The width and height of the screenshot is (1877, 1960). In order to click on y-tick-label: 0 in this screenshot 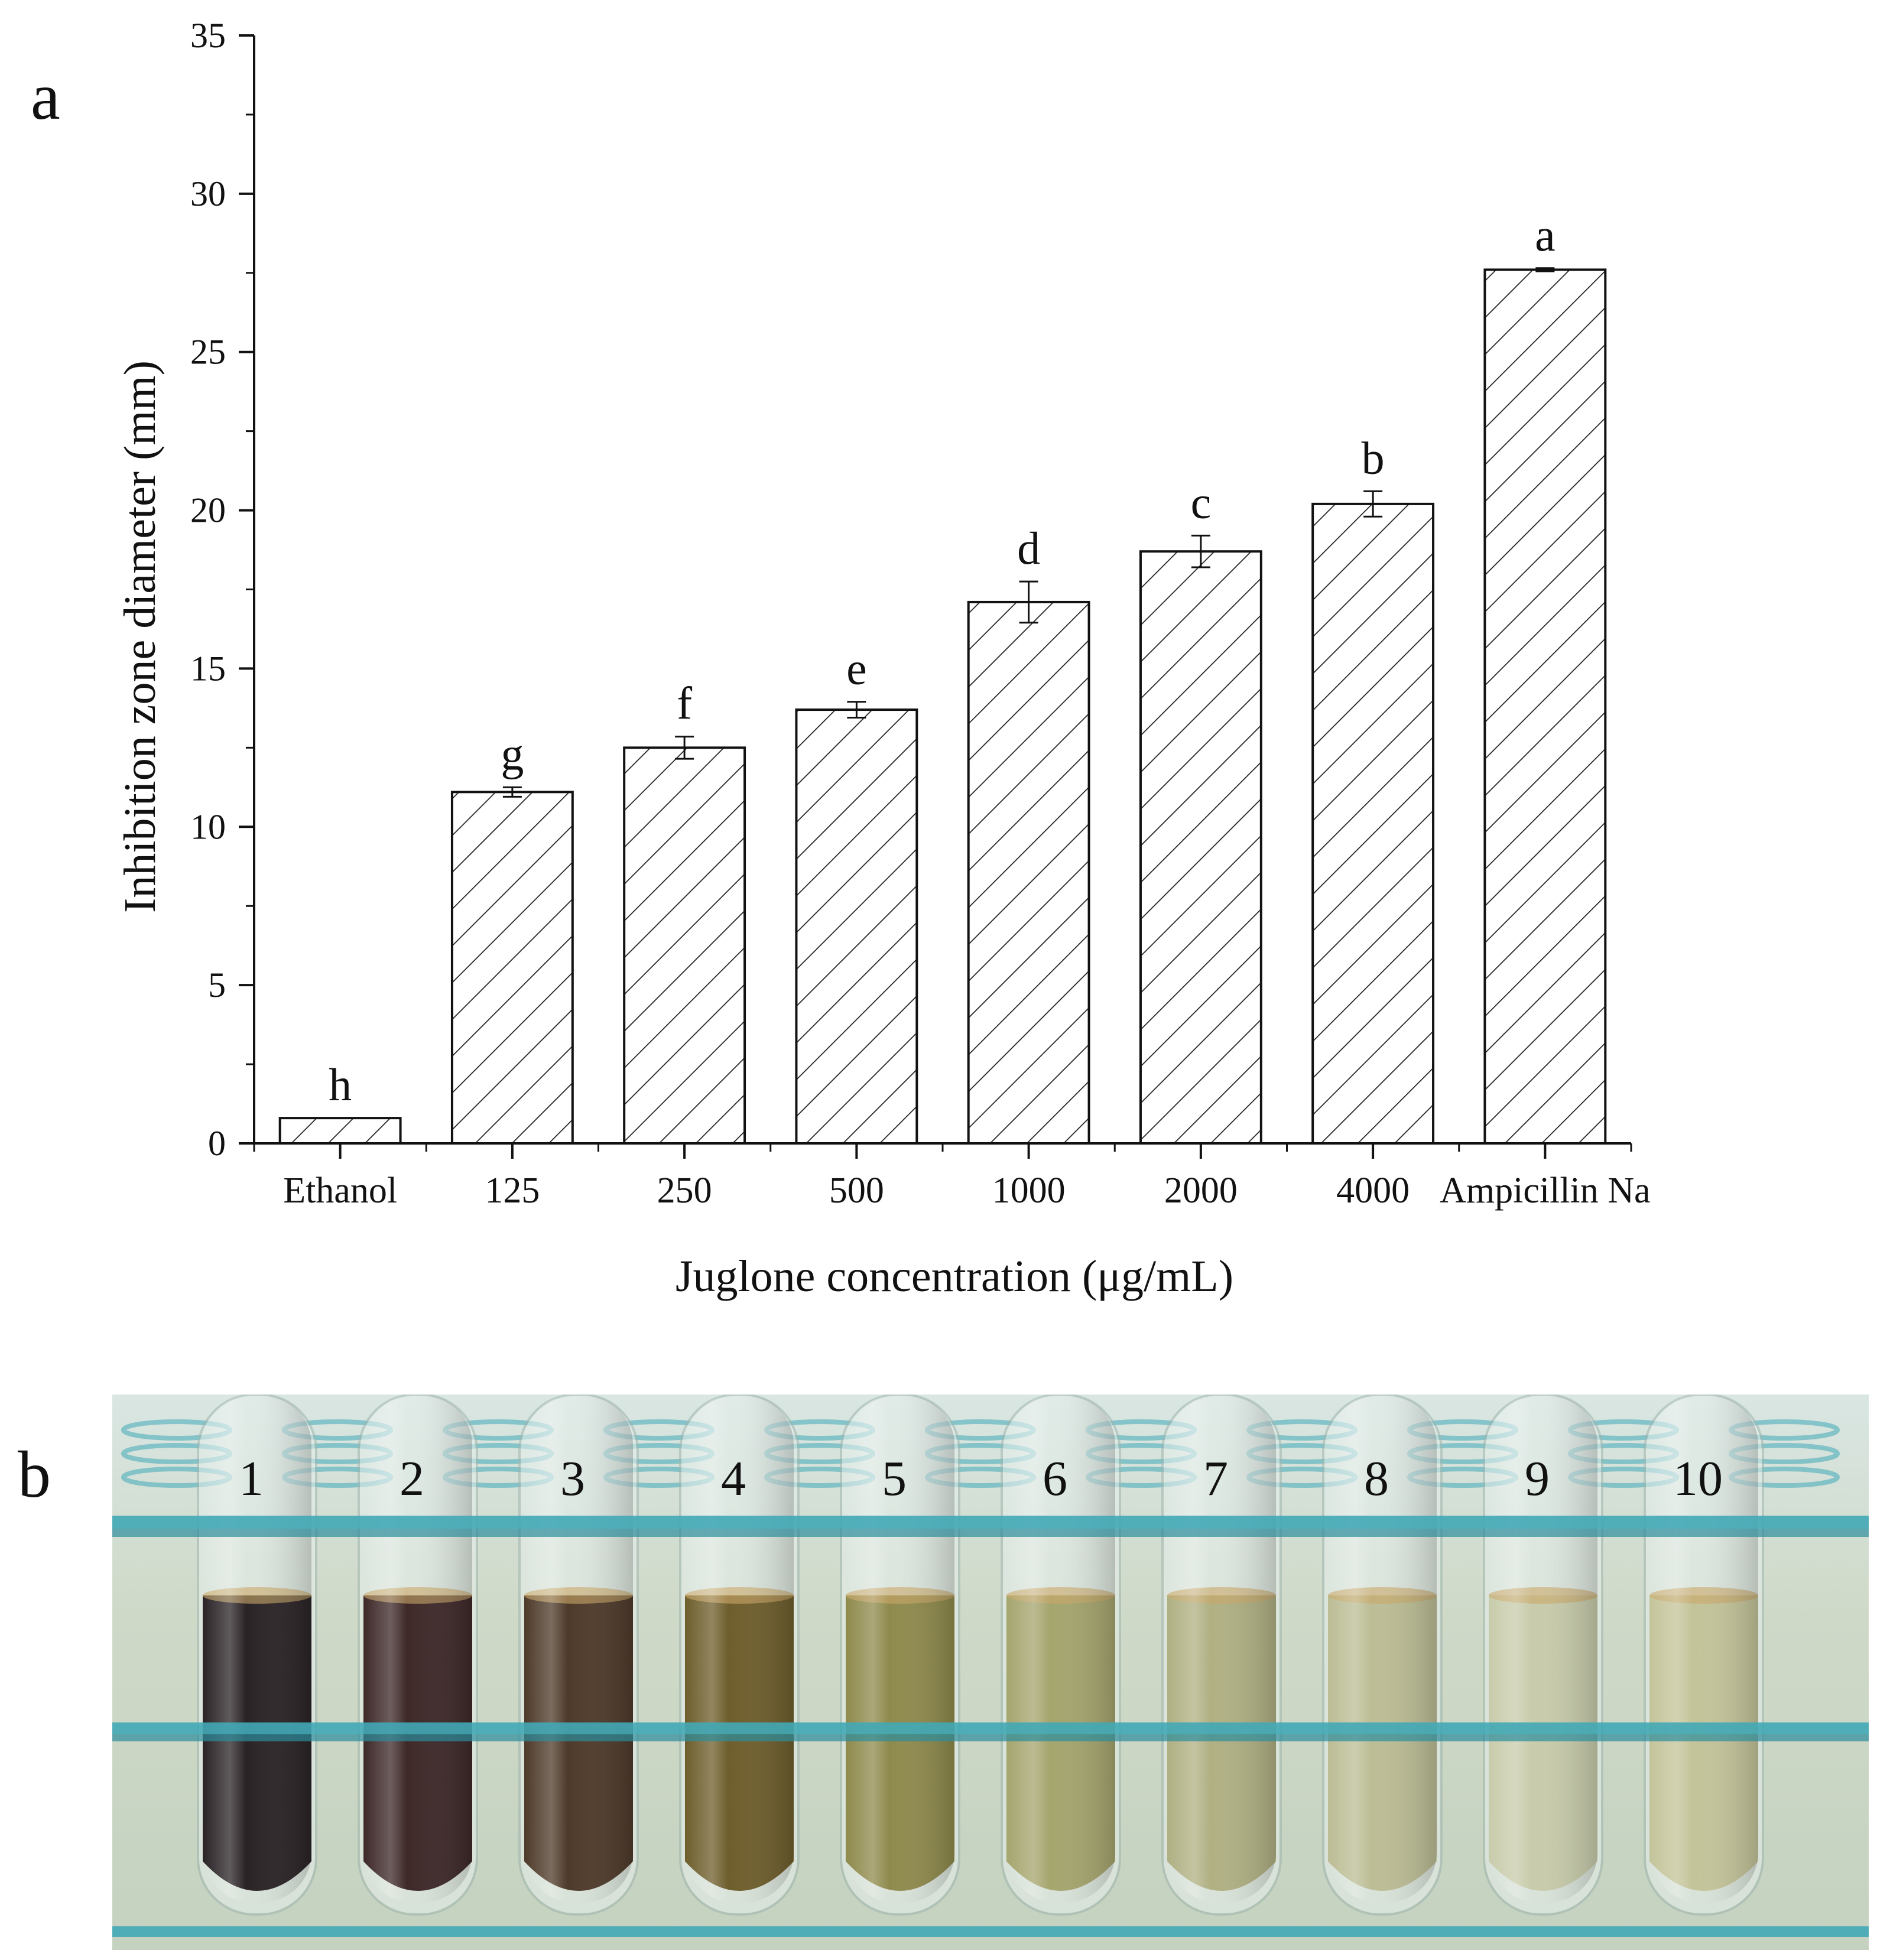, I will do `click(217, 1143)`.